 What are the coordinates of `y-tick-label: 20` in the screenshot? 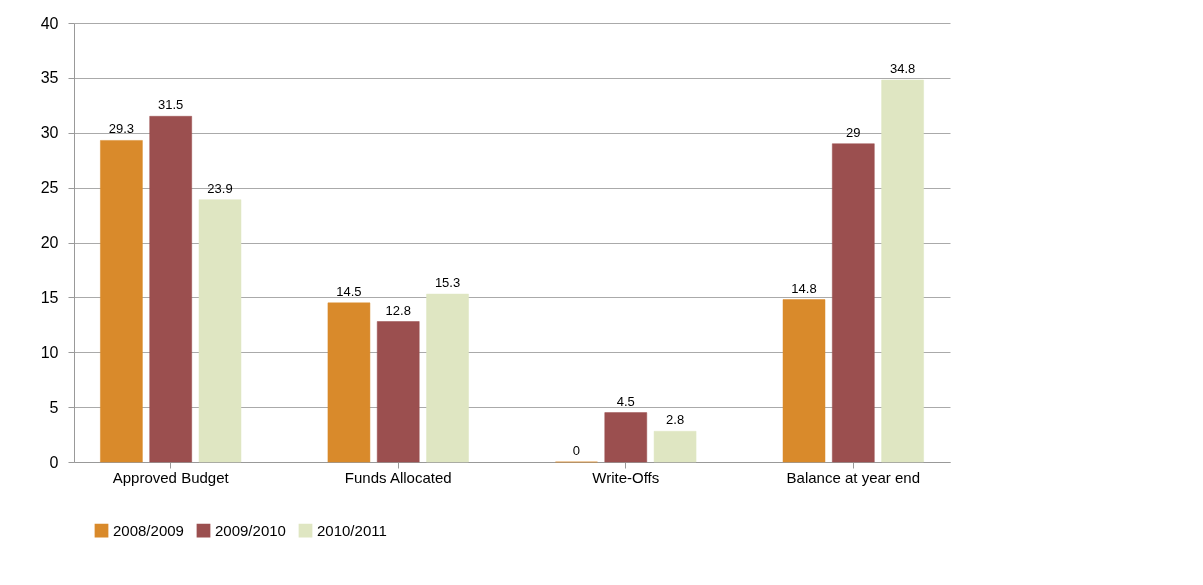 It's located at (49, 242).